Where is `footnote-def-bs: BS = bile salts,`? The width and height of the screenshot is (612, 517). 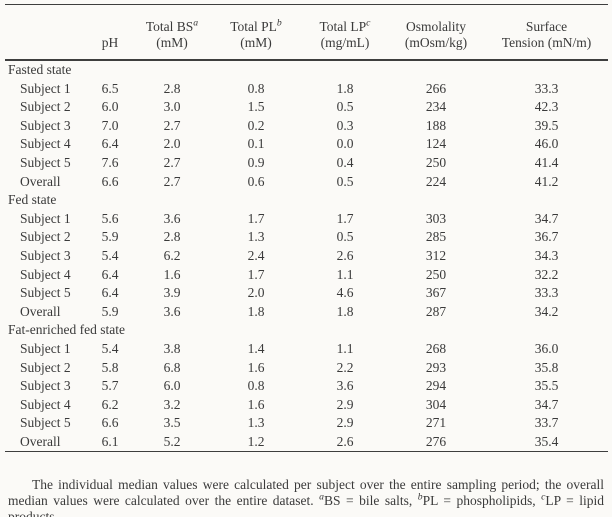
footnote-def-bs: BS = bile salts, is located at coordinates (371, 500).